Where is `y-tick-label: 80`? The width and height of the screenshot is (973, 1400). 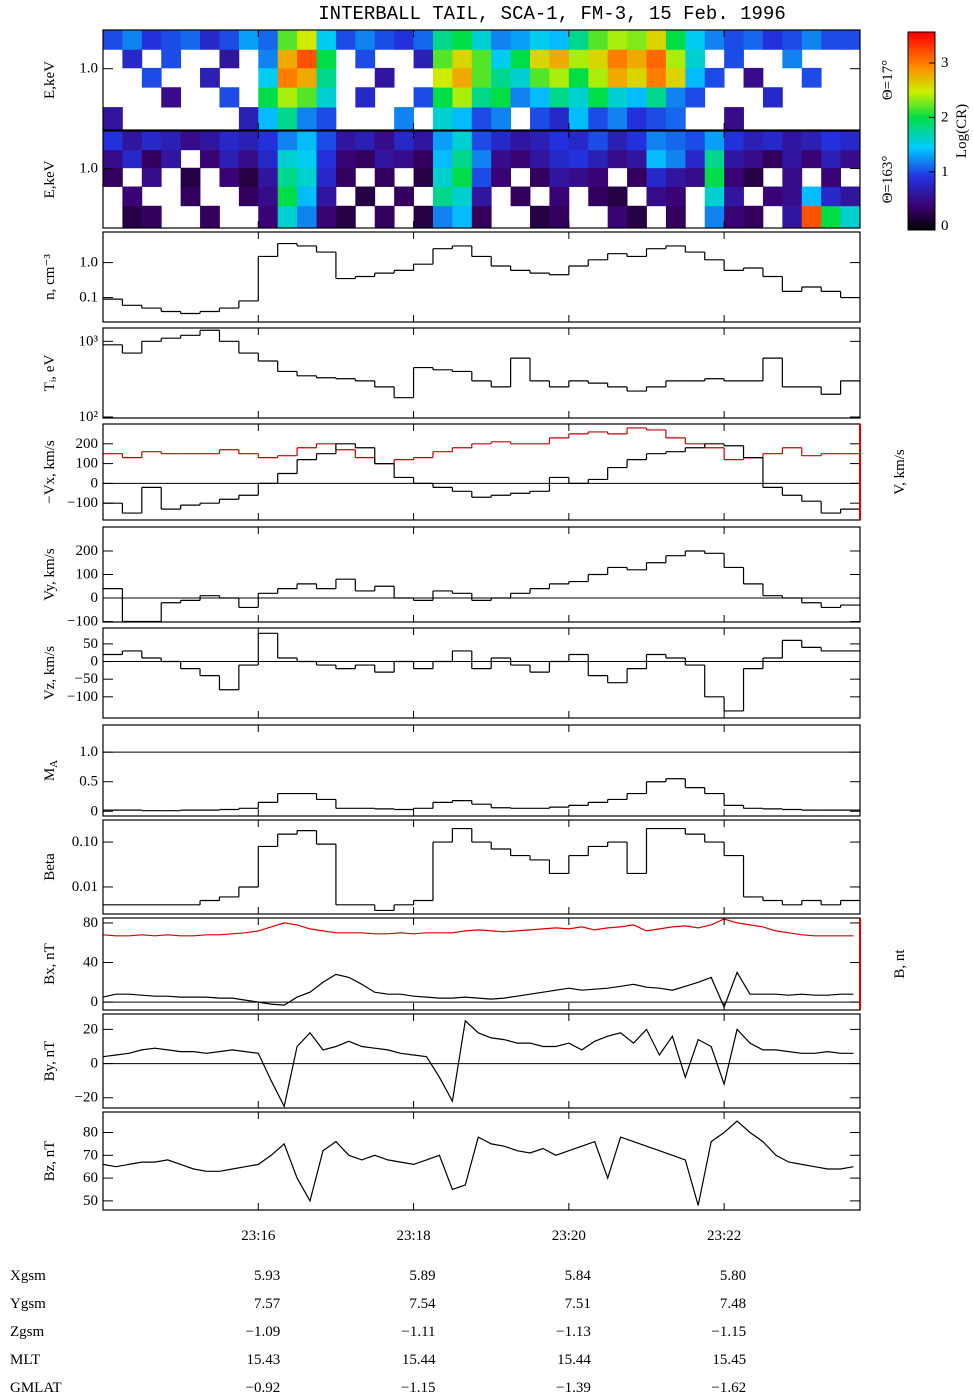
y-tick-label: 80 is located at coordinates (90, 1133).